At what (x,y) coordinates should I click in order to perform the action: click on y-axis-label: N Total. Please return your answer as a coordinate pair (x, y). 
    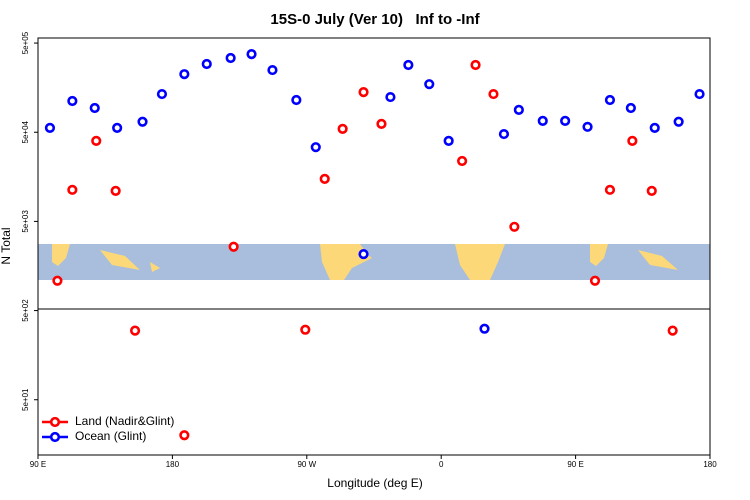
    Looking at the image, I should click on (6, 245).